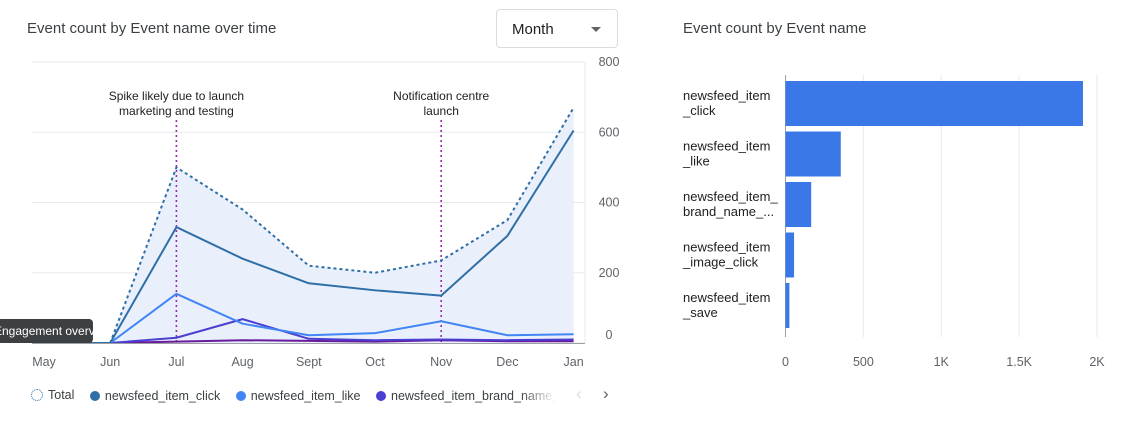 The image size is (1139, 422). What do you see at coordinates (441, 362) in the screenshot?
I see `x-tick-label: Nov` at bounding box center [441, 362].